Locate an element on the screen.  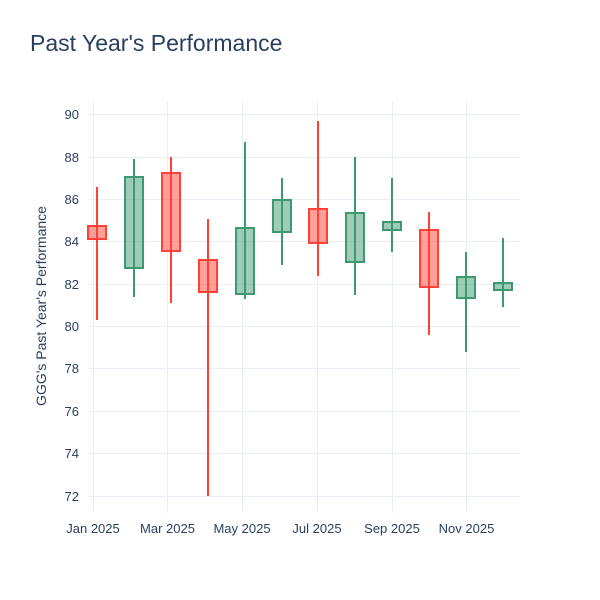
x-tick-label: Sep 2025 is located at coordinates (392, 528).